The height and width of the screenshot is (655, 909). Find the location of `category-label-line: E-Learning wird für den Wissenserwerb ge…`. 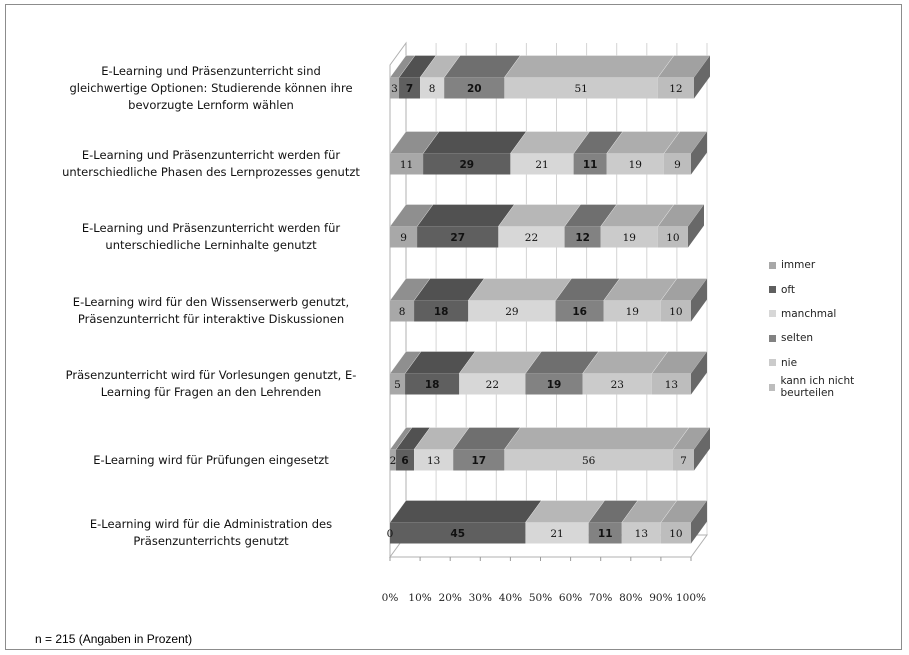

category-label-line: E-Learning wird für den Wissenserwerb ge… is located at coordinates (211, 302).